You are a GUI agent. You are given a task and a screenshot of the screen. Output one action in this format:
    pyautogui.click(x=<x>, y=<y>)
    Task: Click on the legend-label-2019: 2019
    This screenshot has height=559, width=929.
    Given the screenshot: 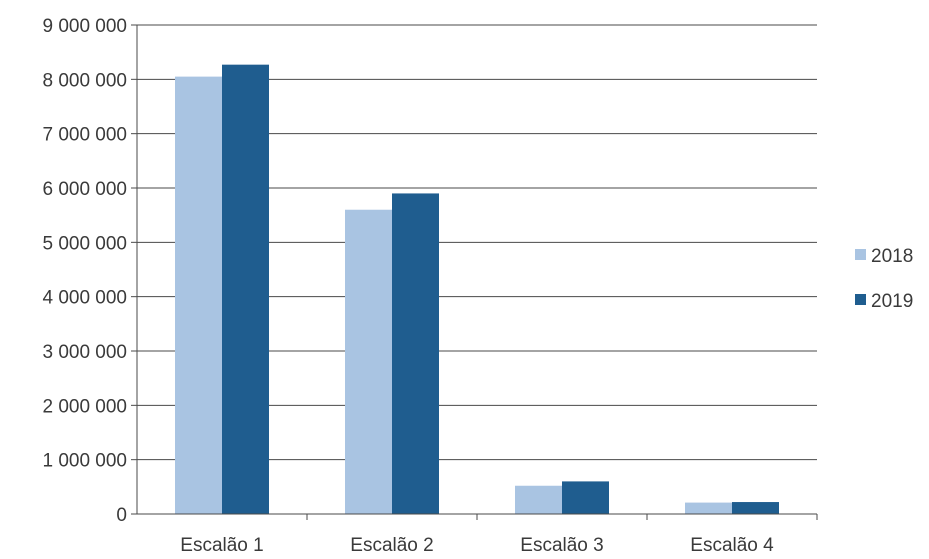 What is the action you would take?
    pyautogui.click(x=892, y=301)
    